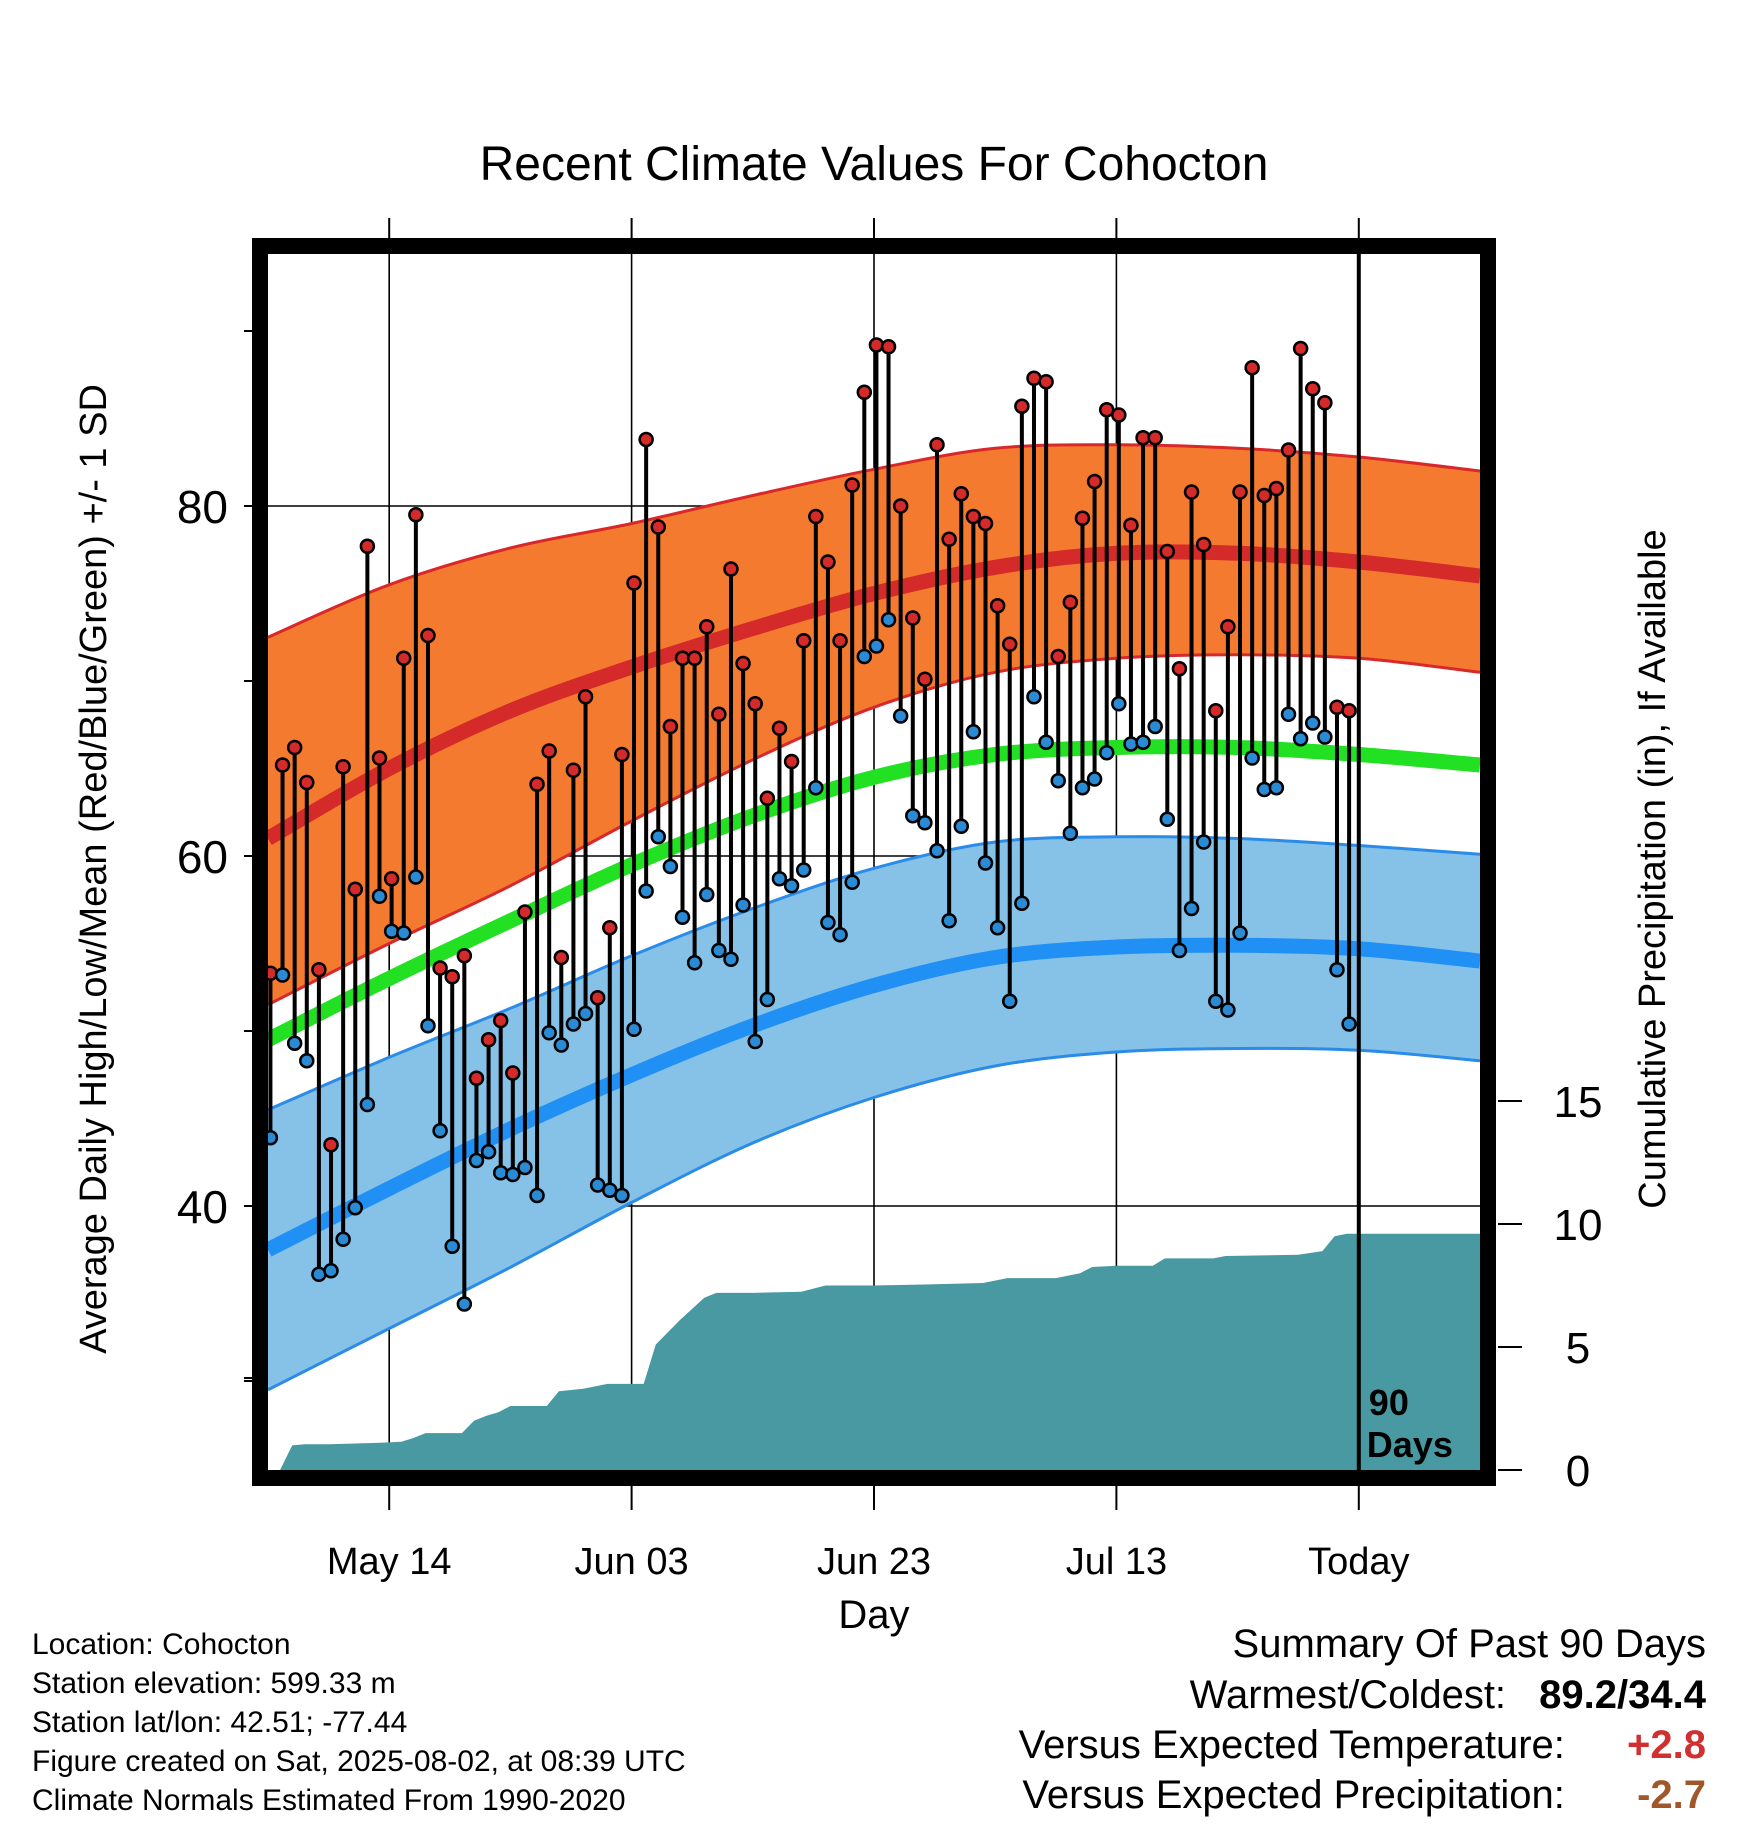  I want to click on x-tick-label: Today, so click(1358, 1562).